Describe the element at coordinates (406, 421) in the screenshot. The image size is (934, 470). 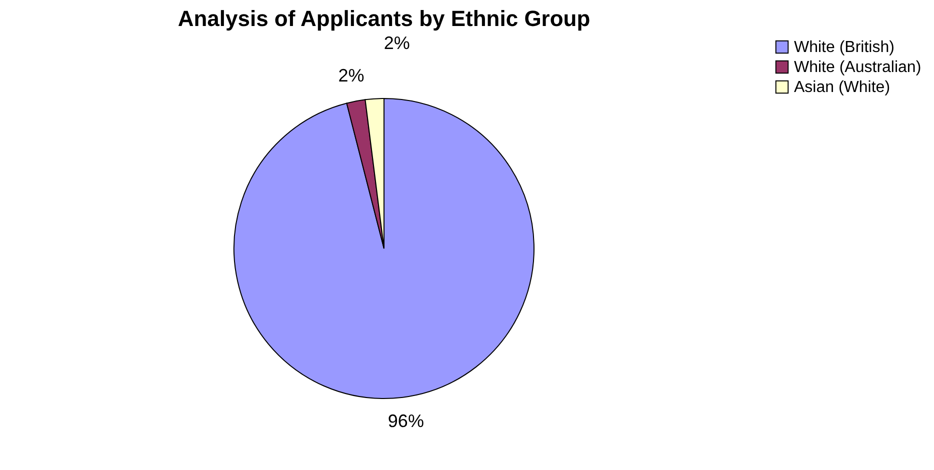
I see `data-label: 96%` at that location.